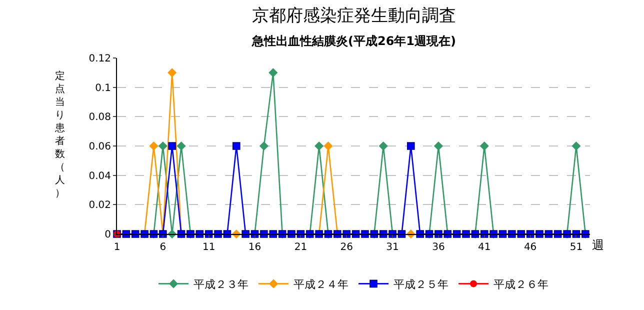 This screenshot has width=644, height=310. Describe the element at coordinates (107, 235) in the screenshot. I see `y-tick-label: 0` at that location.